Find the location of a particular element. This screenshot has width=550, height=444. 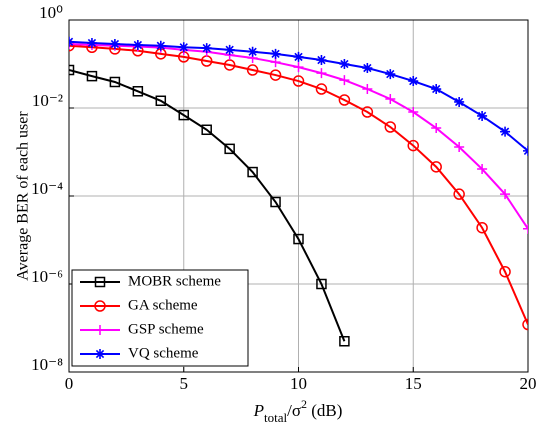

x-label-part: 2 is located at coordinates (304, 404).